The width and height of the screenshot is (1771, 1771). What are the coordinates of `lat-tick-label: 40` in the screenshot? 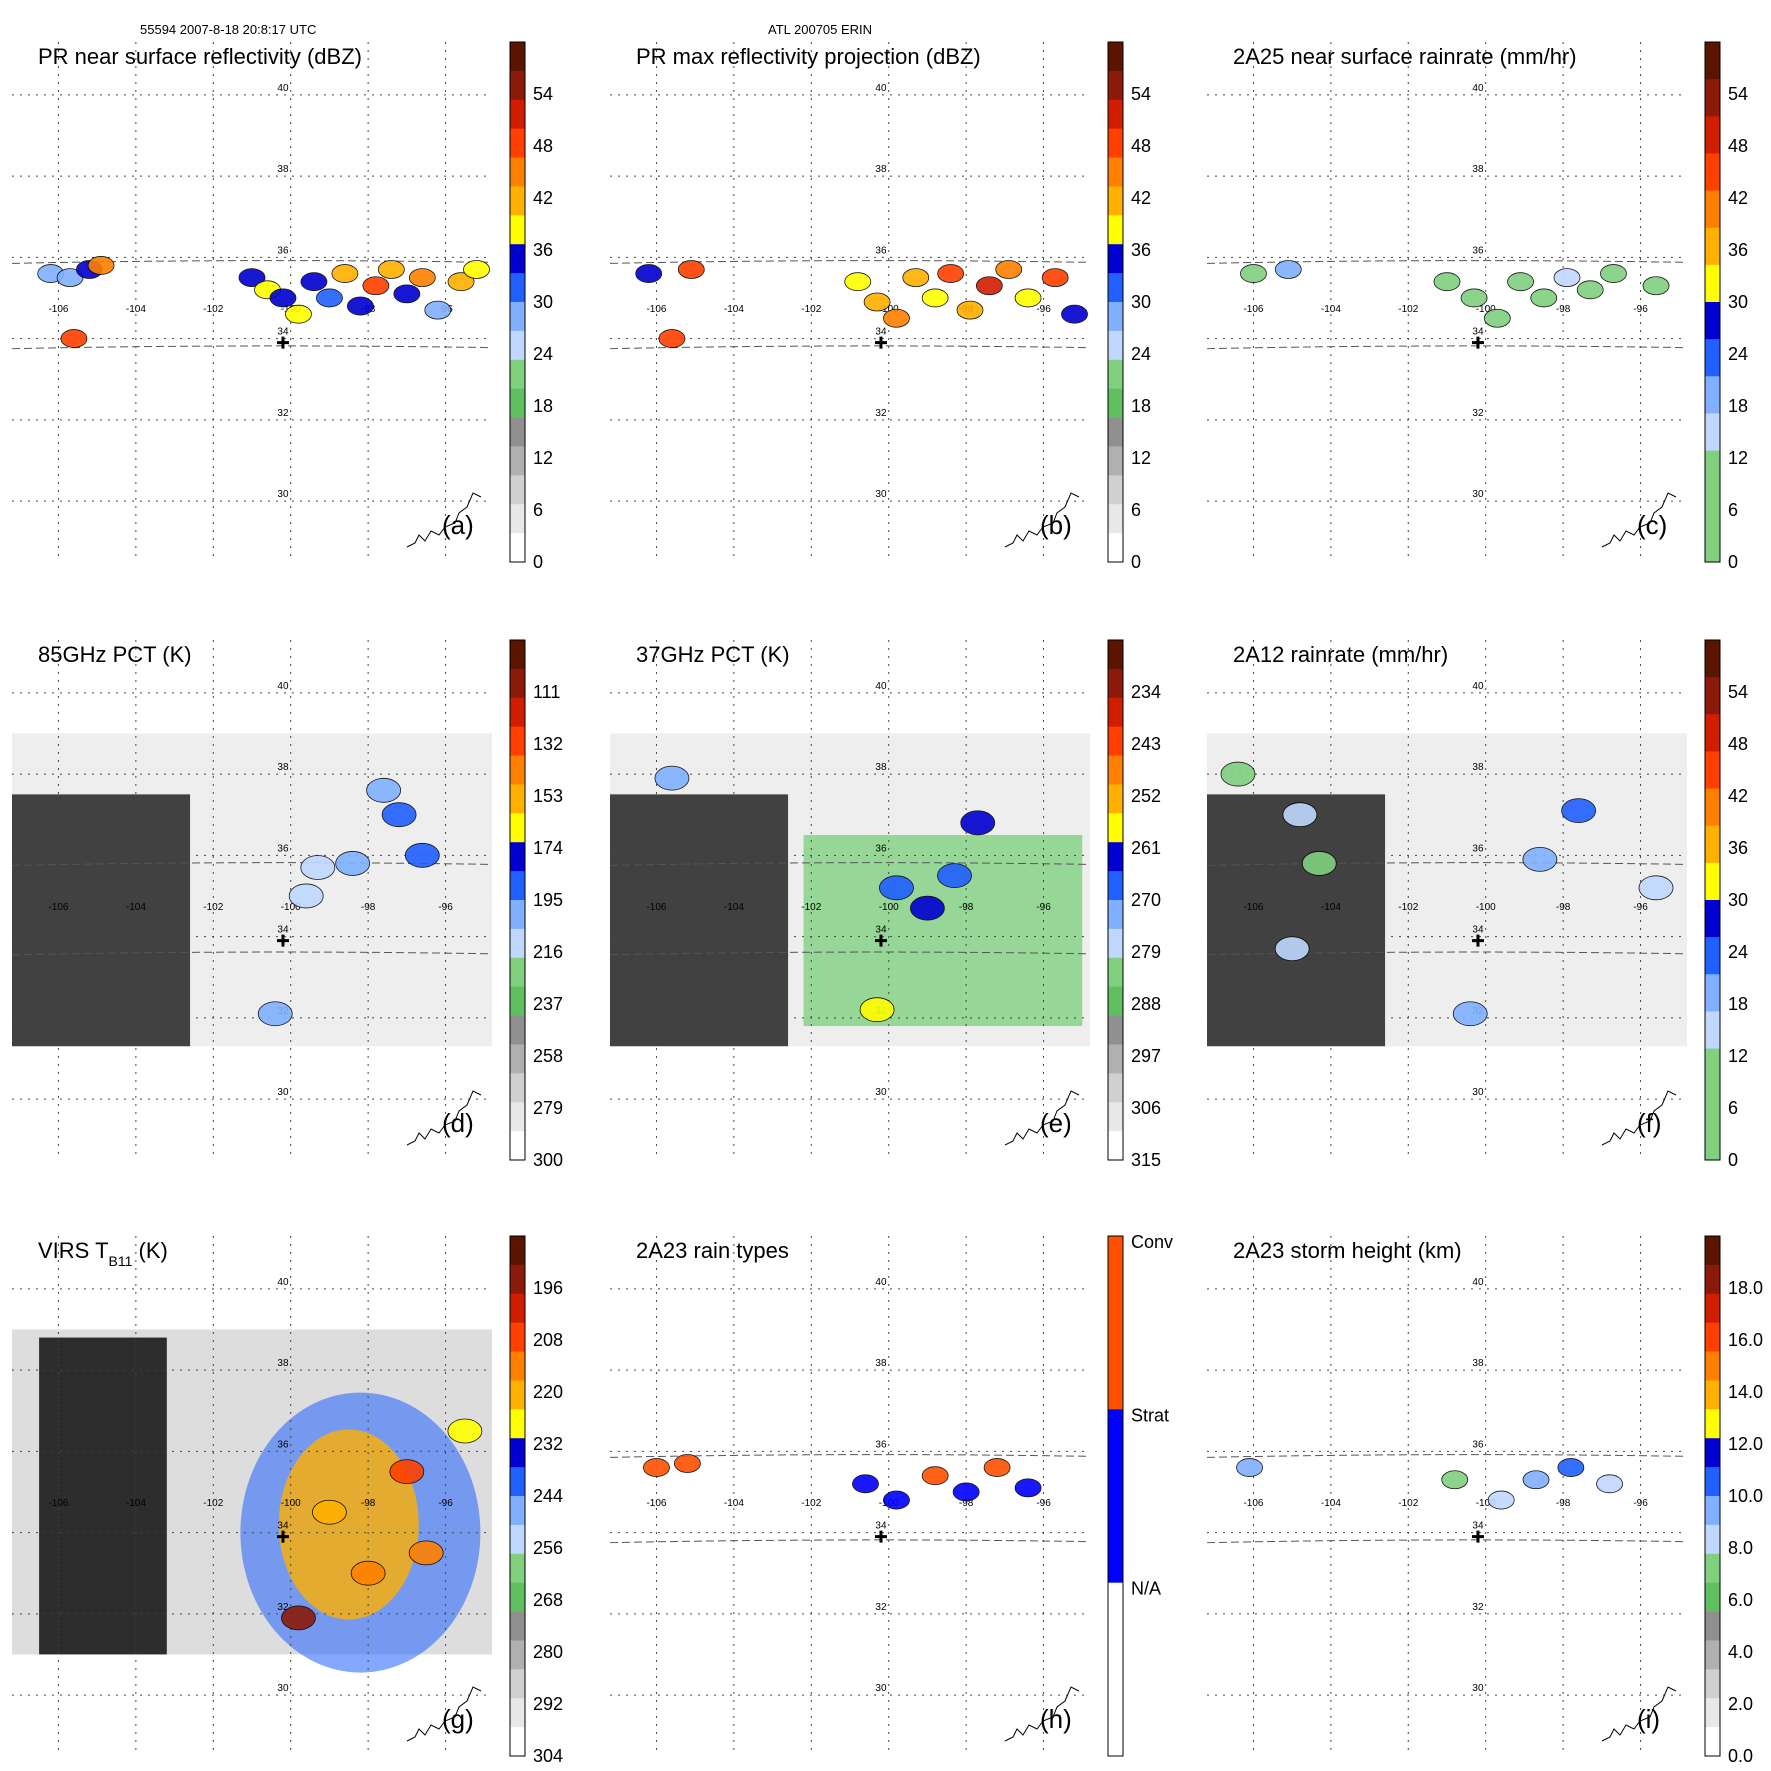 It's located at (1478, 1282).